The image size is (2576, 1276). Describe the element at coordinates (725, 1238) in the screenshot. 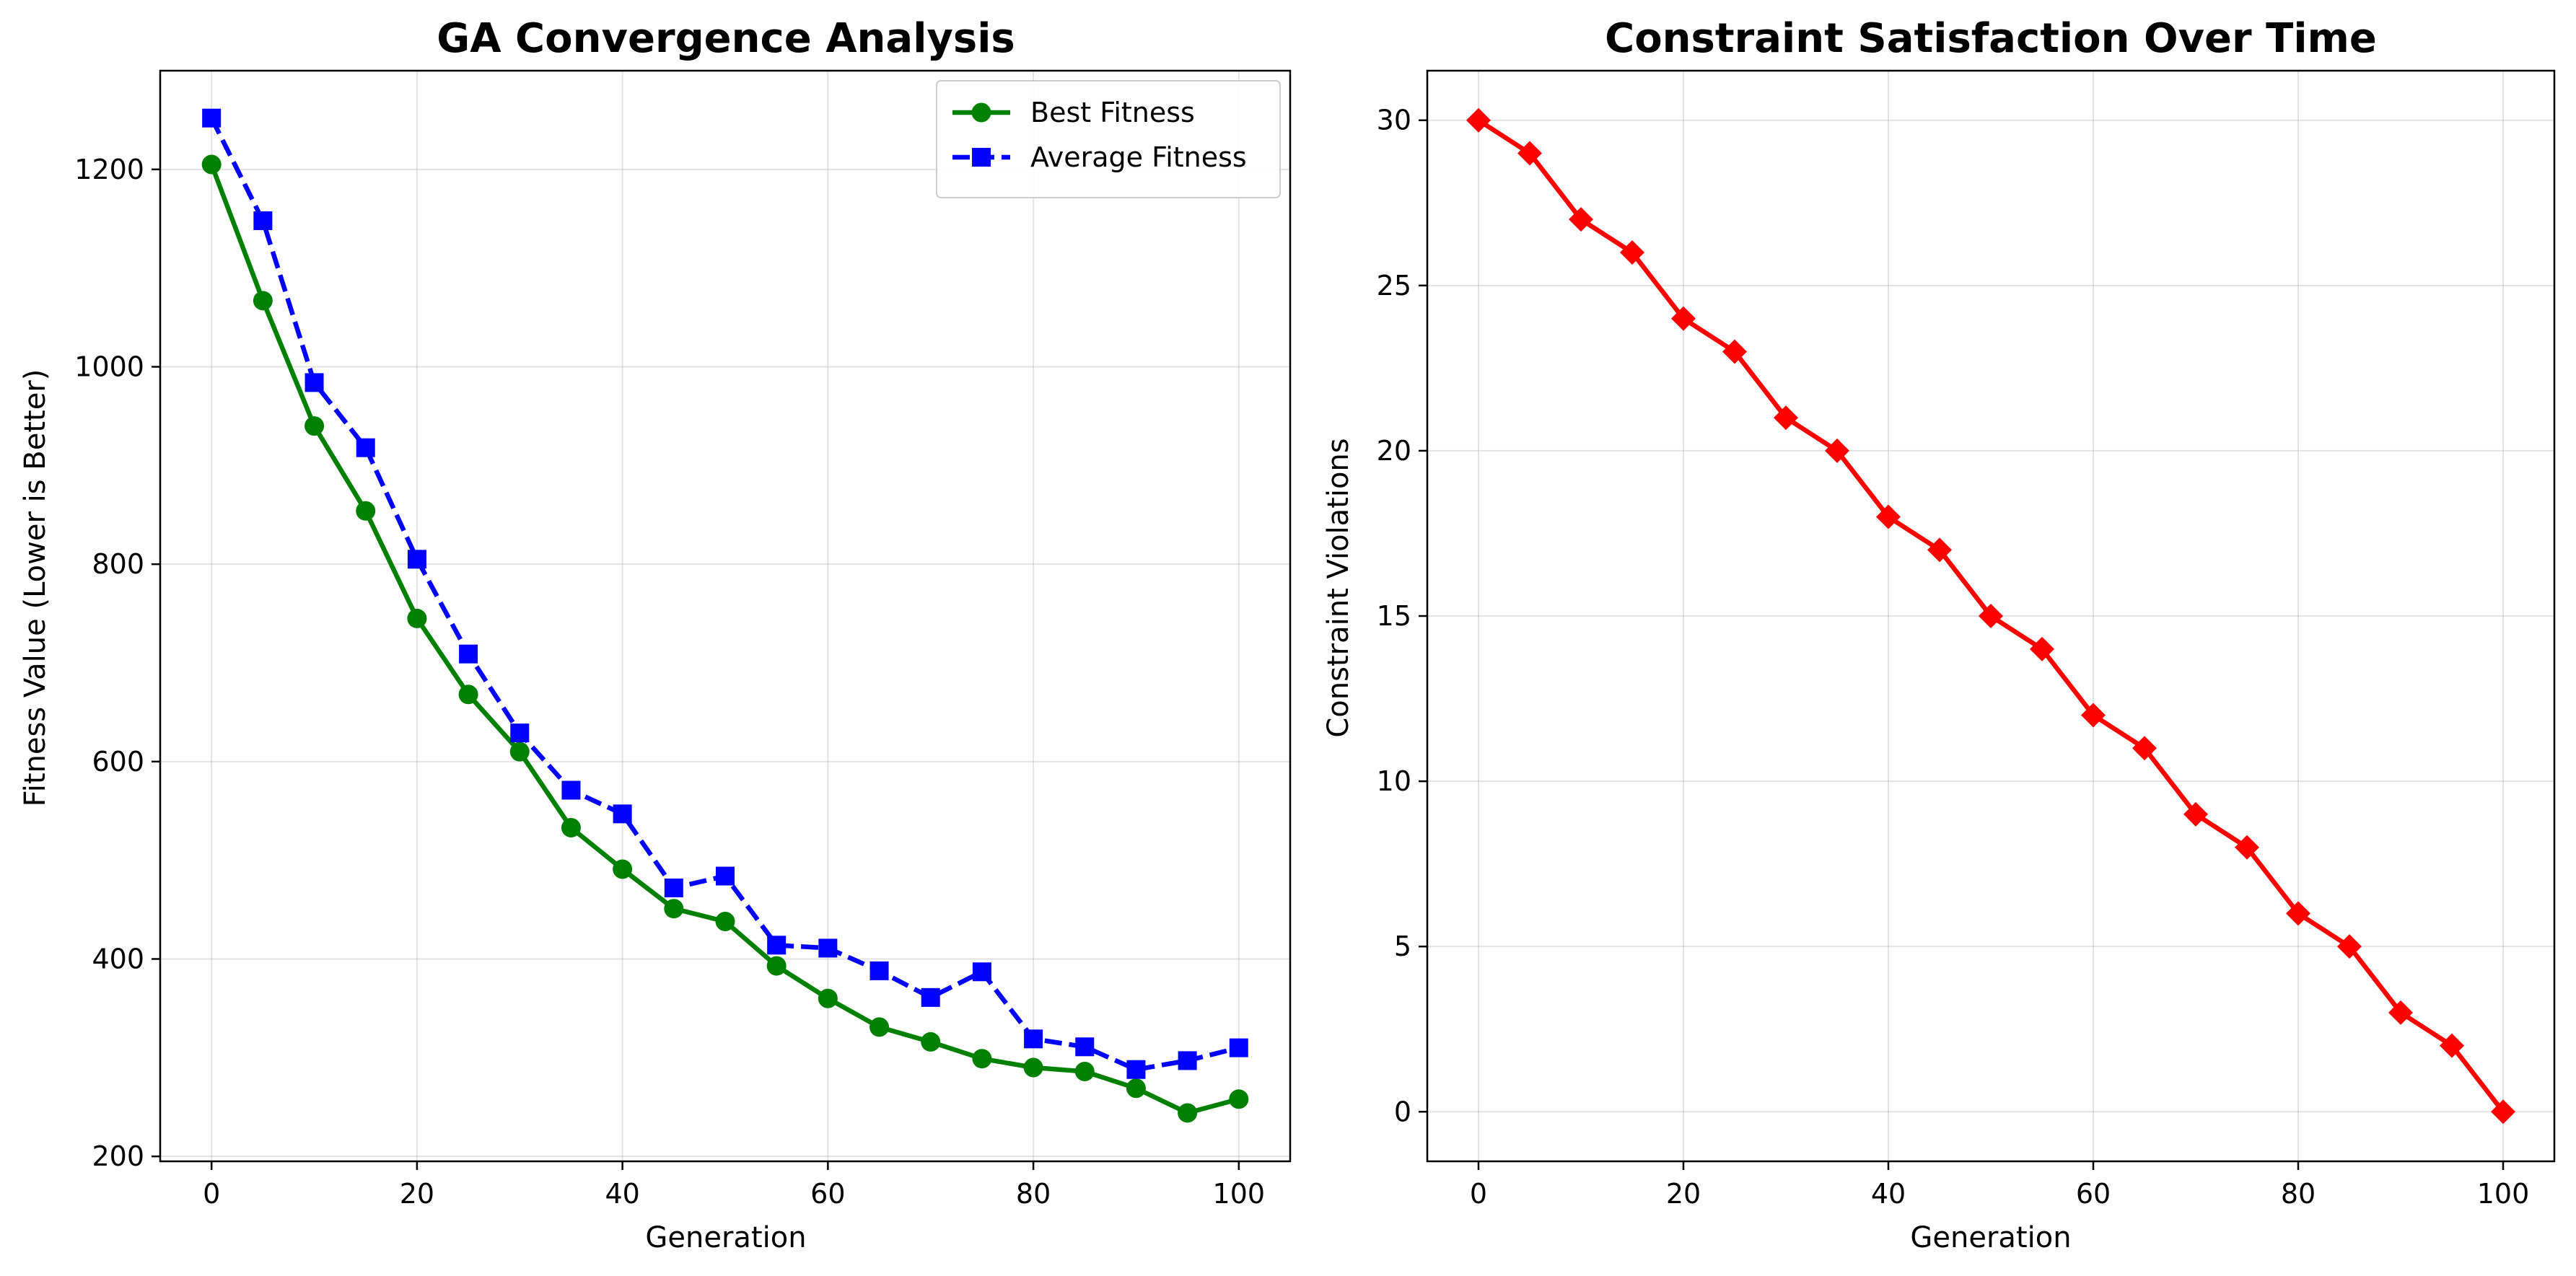

I see `x-axis-label: Generation` at that location.